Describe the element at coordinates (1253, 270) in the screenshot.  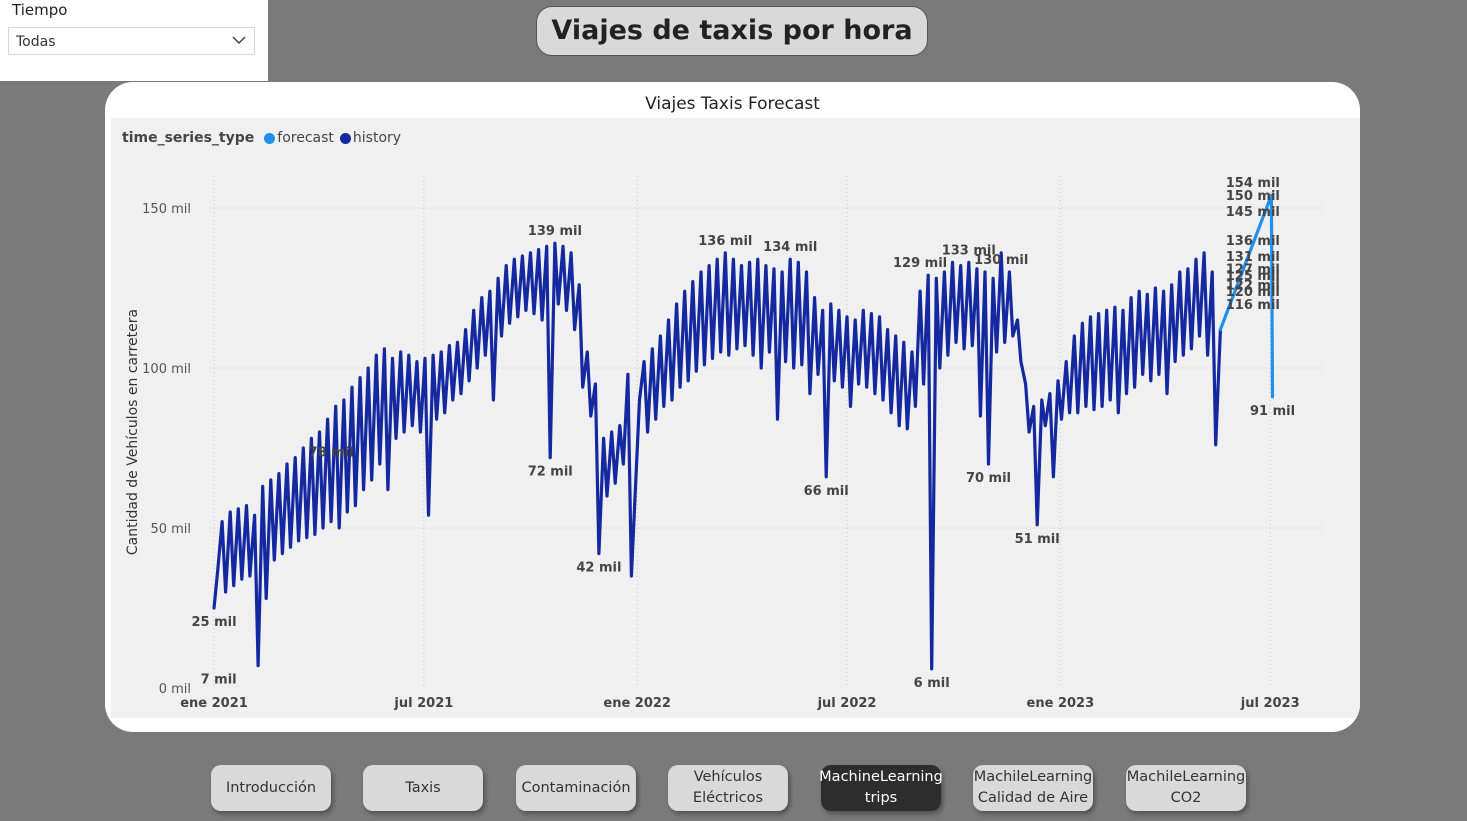
I see `data-label: 127 mil` at that location.